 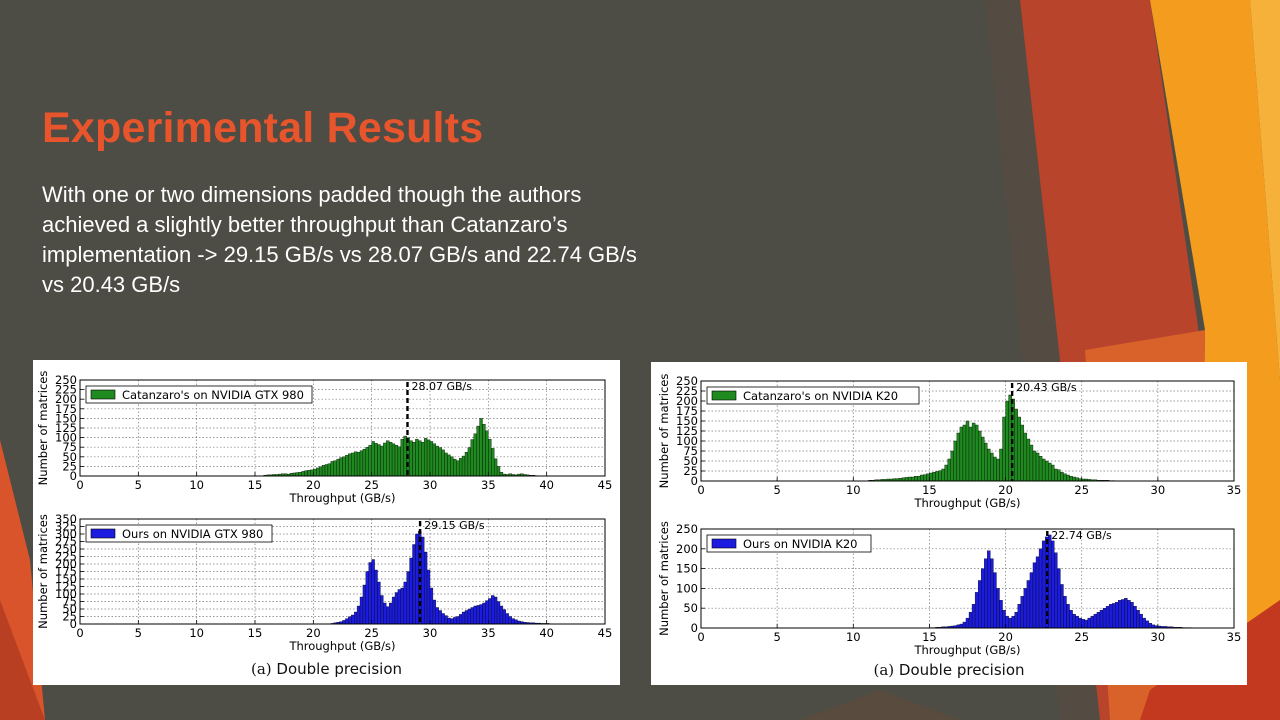 What do you see at coordinates (138, 485) in the screenshot?
I see `x-tick-label: 5` at bounding box center [138, 485].